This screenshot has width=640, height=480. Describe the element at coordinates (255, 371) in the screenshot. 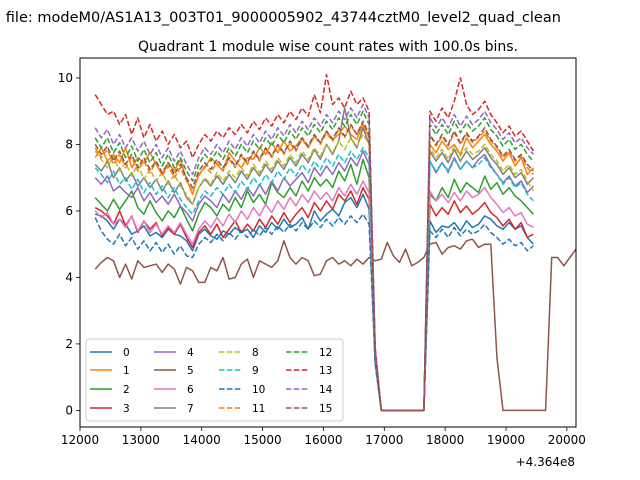

I see `legend-label-9: 9` at that location.